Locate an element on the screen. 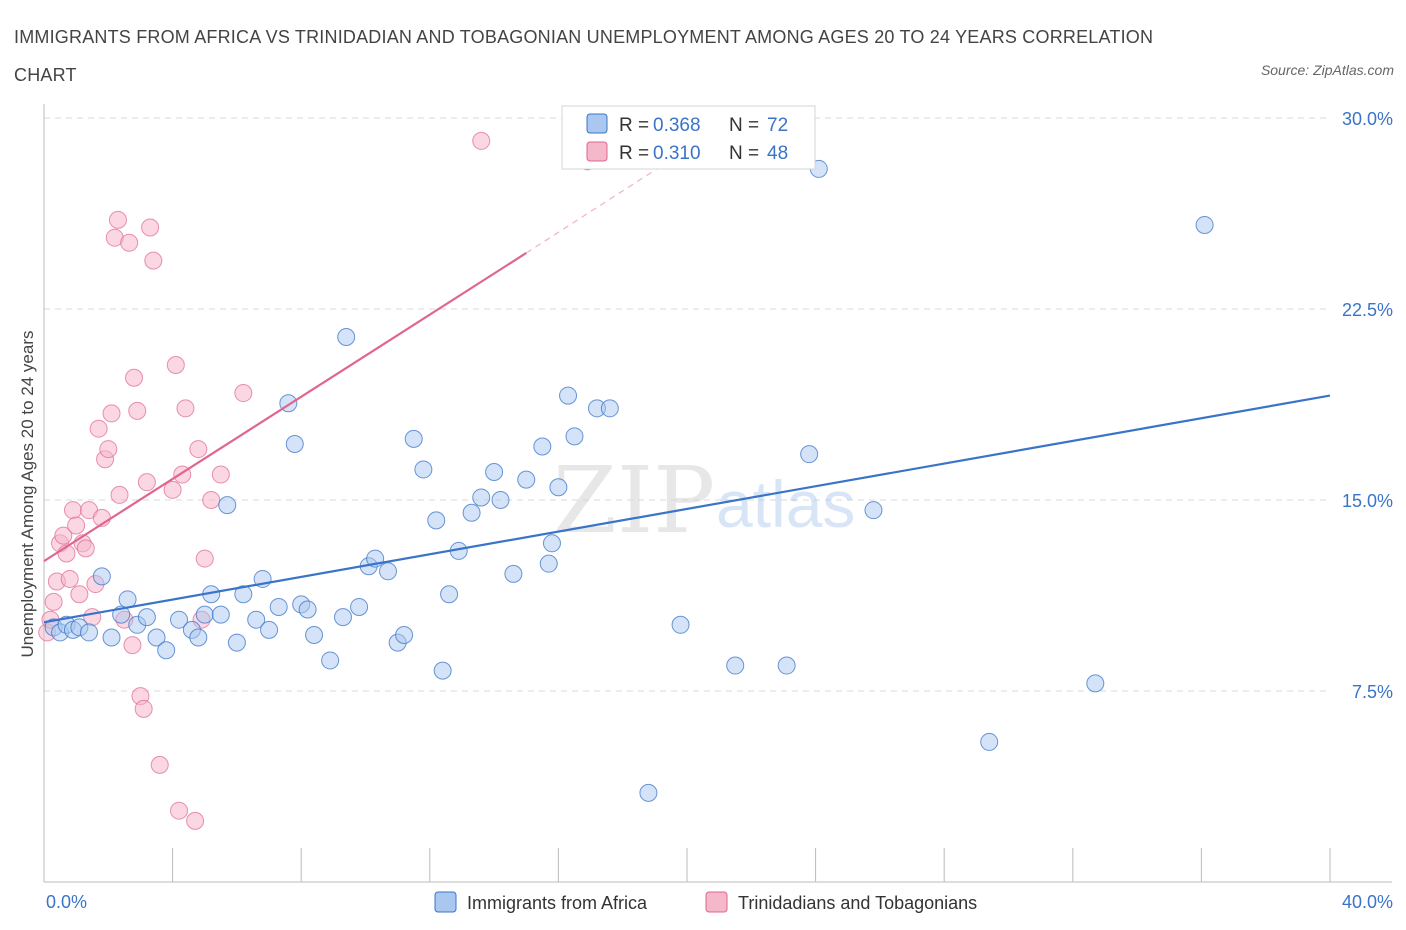 The image size is (1406, 930). watermark-atlas: atlas is located at coordinates (785, 504).